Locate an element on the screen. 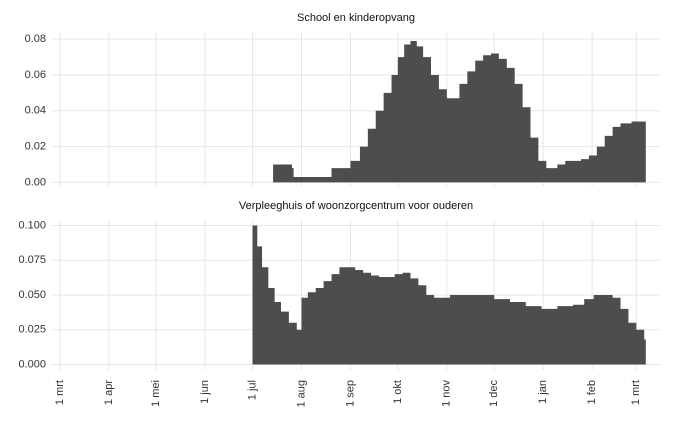  y-tick-label: 0.08 is located at coordinates (35, 39).